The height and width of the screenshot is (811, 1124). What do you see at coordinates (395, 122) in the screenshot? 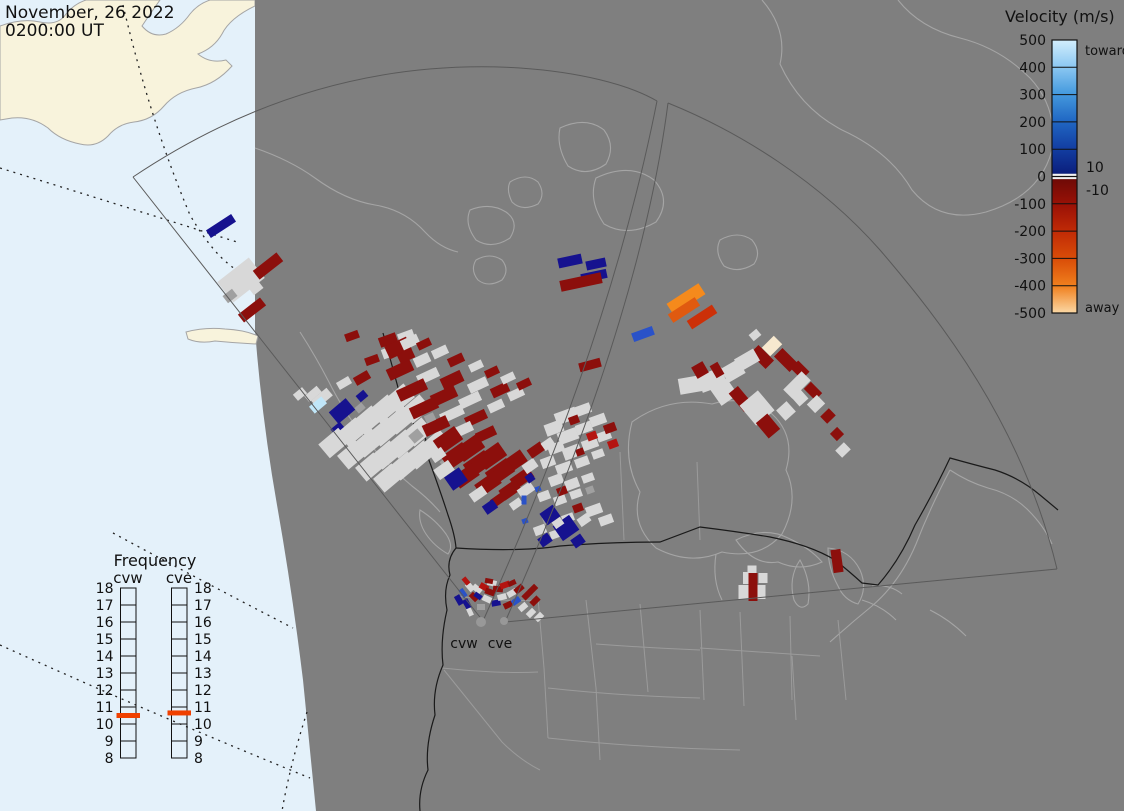
I see `cvw-fov-outer-arc` at bounding box center [395, 122].